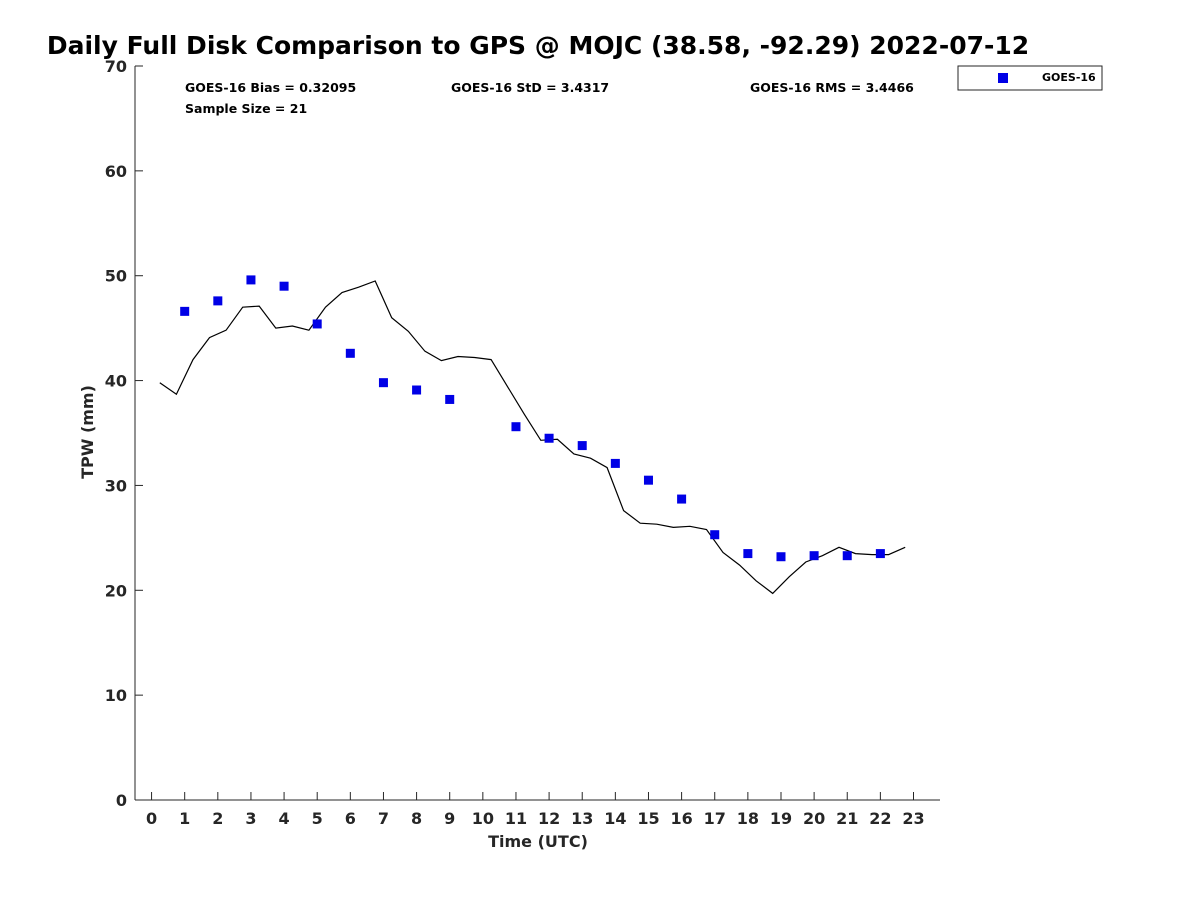  I want to click on x-tick-label: 7, so click(383, 818).